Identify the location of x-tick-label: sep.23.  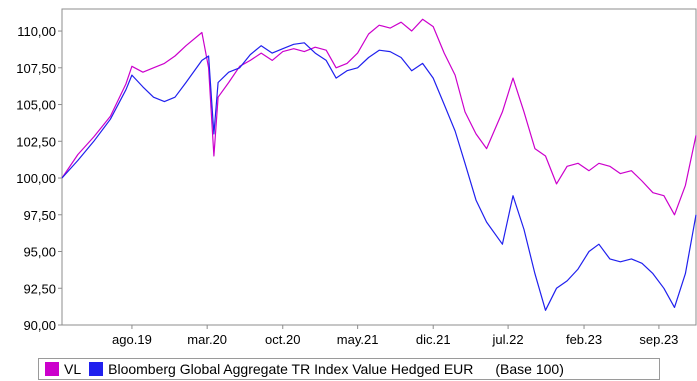
(658, 339).